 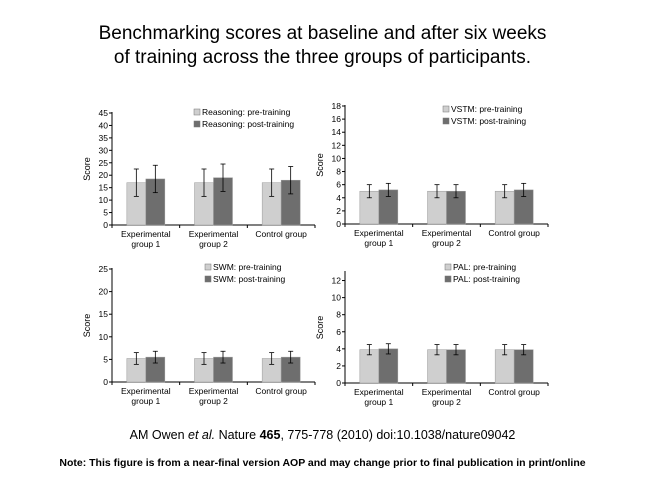 What do you see at coordinates (337, 119) in the screenshot?
I see `y-tick-label: 16` at bounding box center [337, 119].